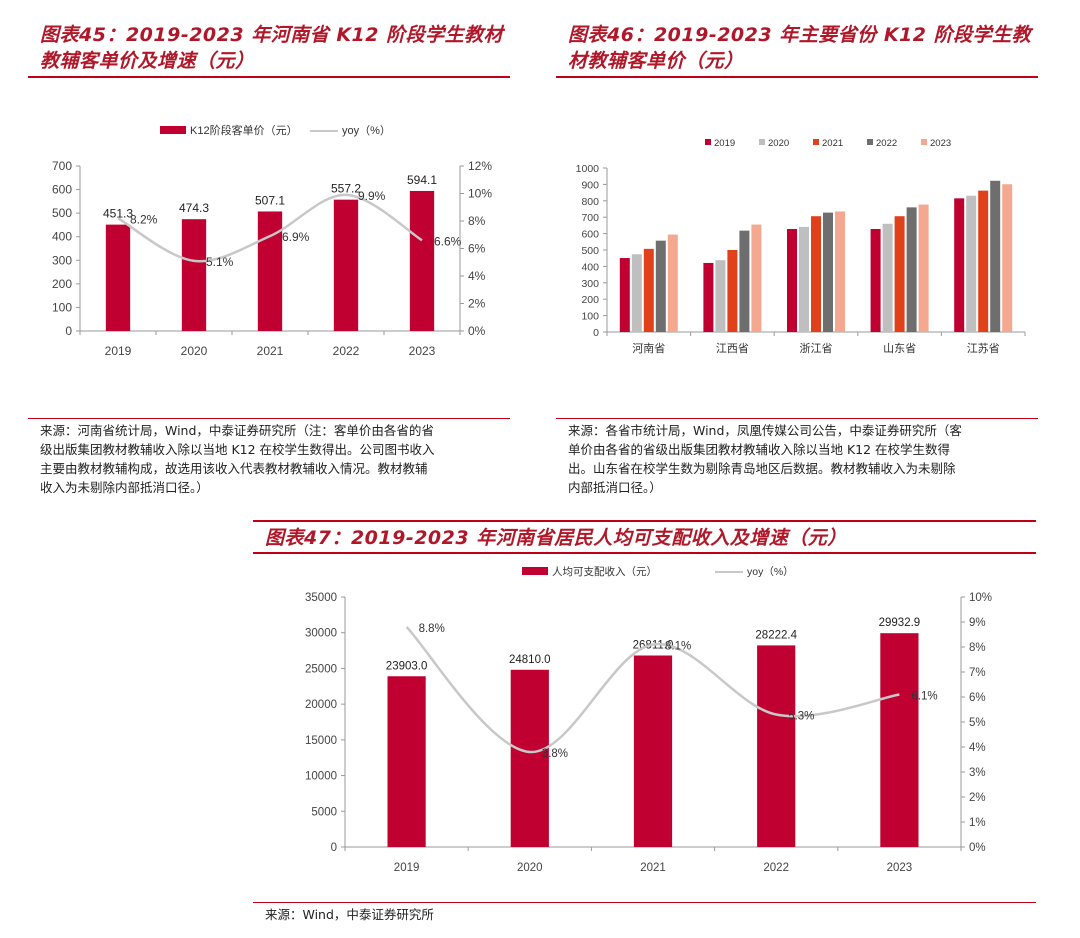  What do you see at coordinates (321, 598) in the screenshot?
I see `y-tick-label: 35000` at bounding box center [321, 598].